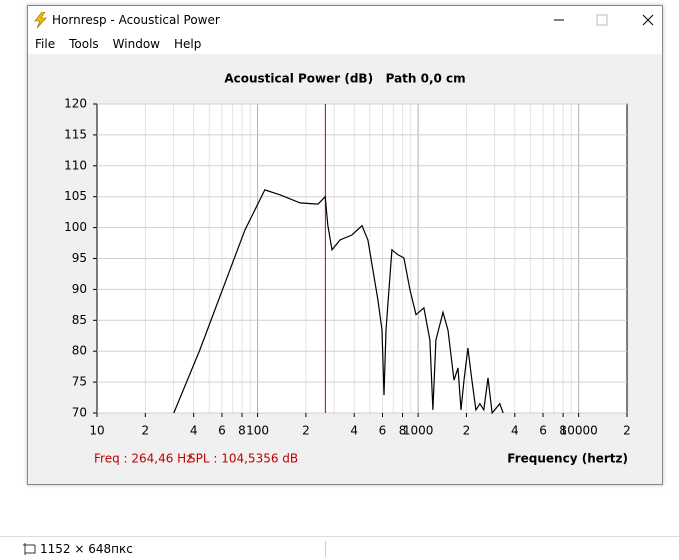  I want to click on y-tick-label: 115, so click(75, 134).